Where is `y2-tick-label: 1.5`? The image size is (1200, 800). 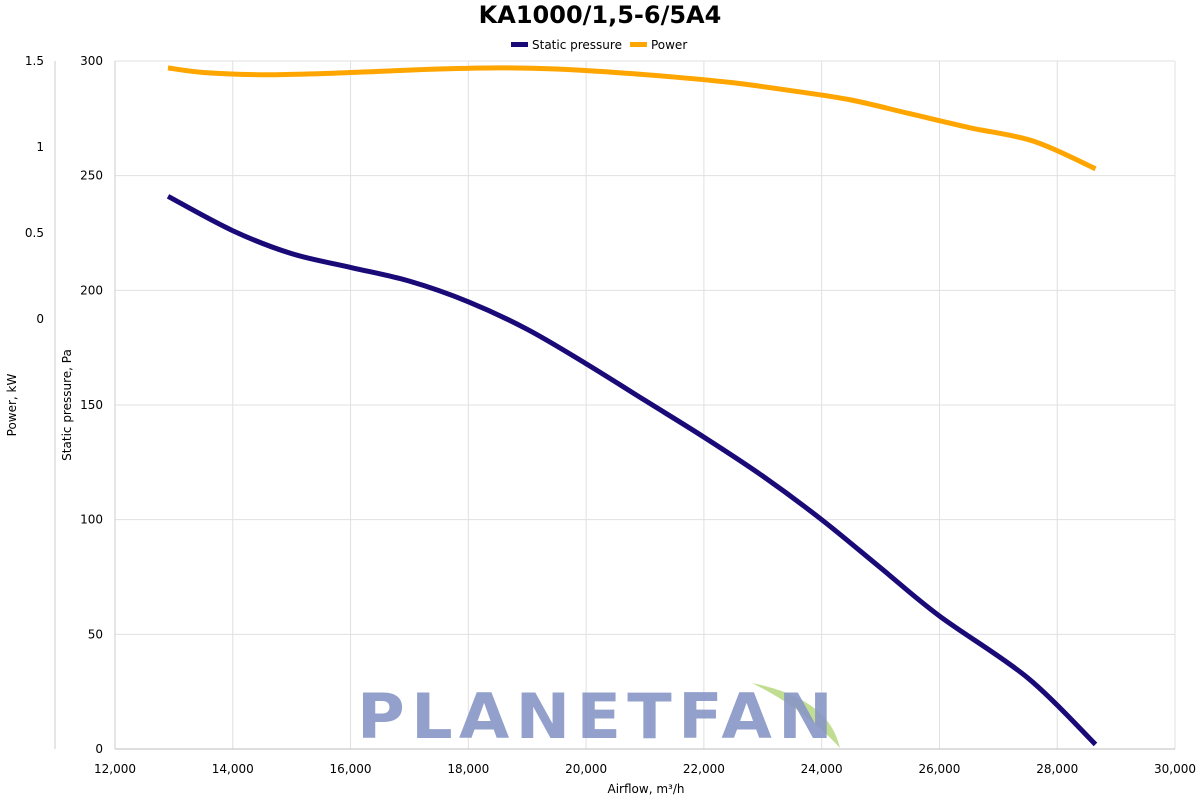
y2-tick-label: 1.5 is located at coordinates (34, 61).